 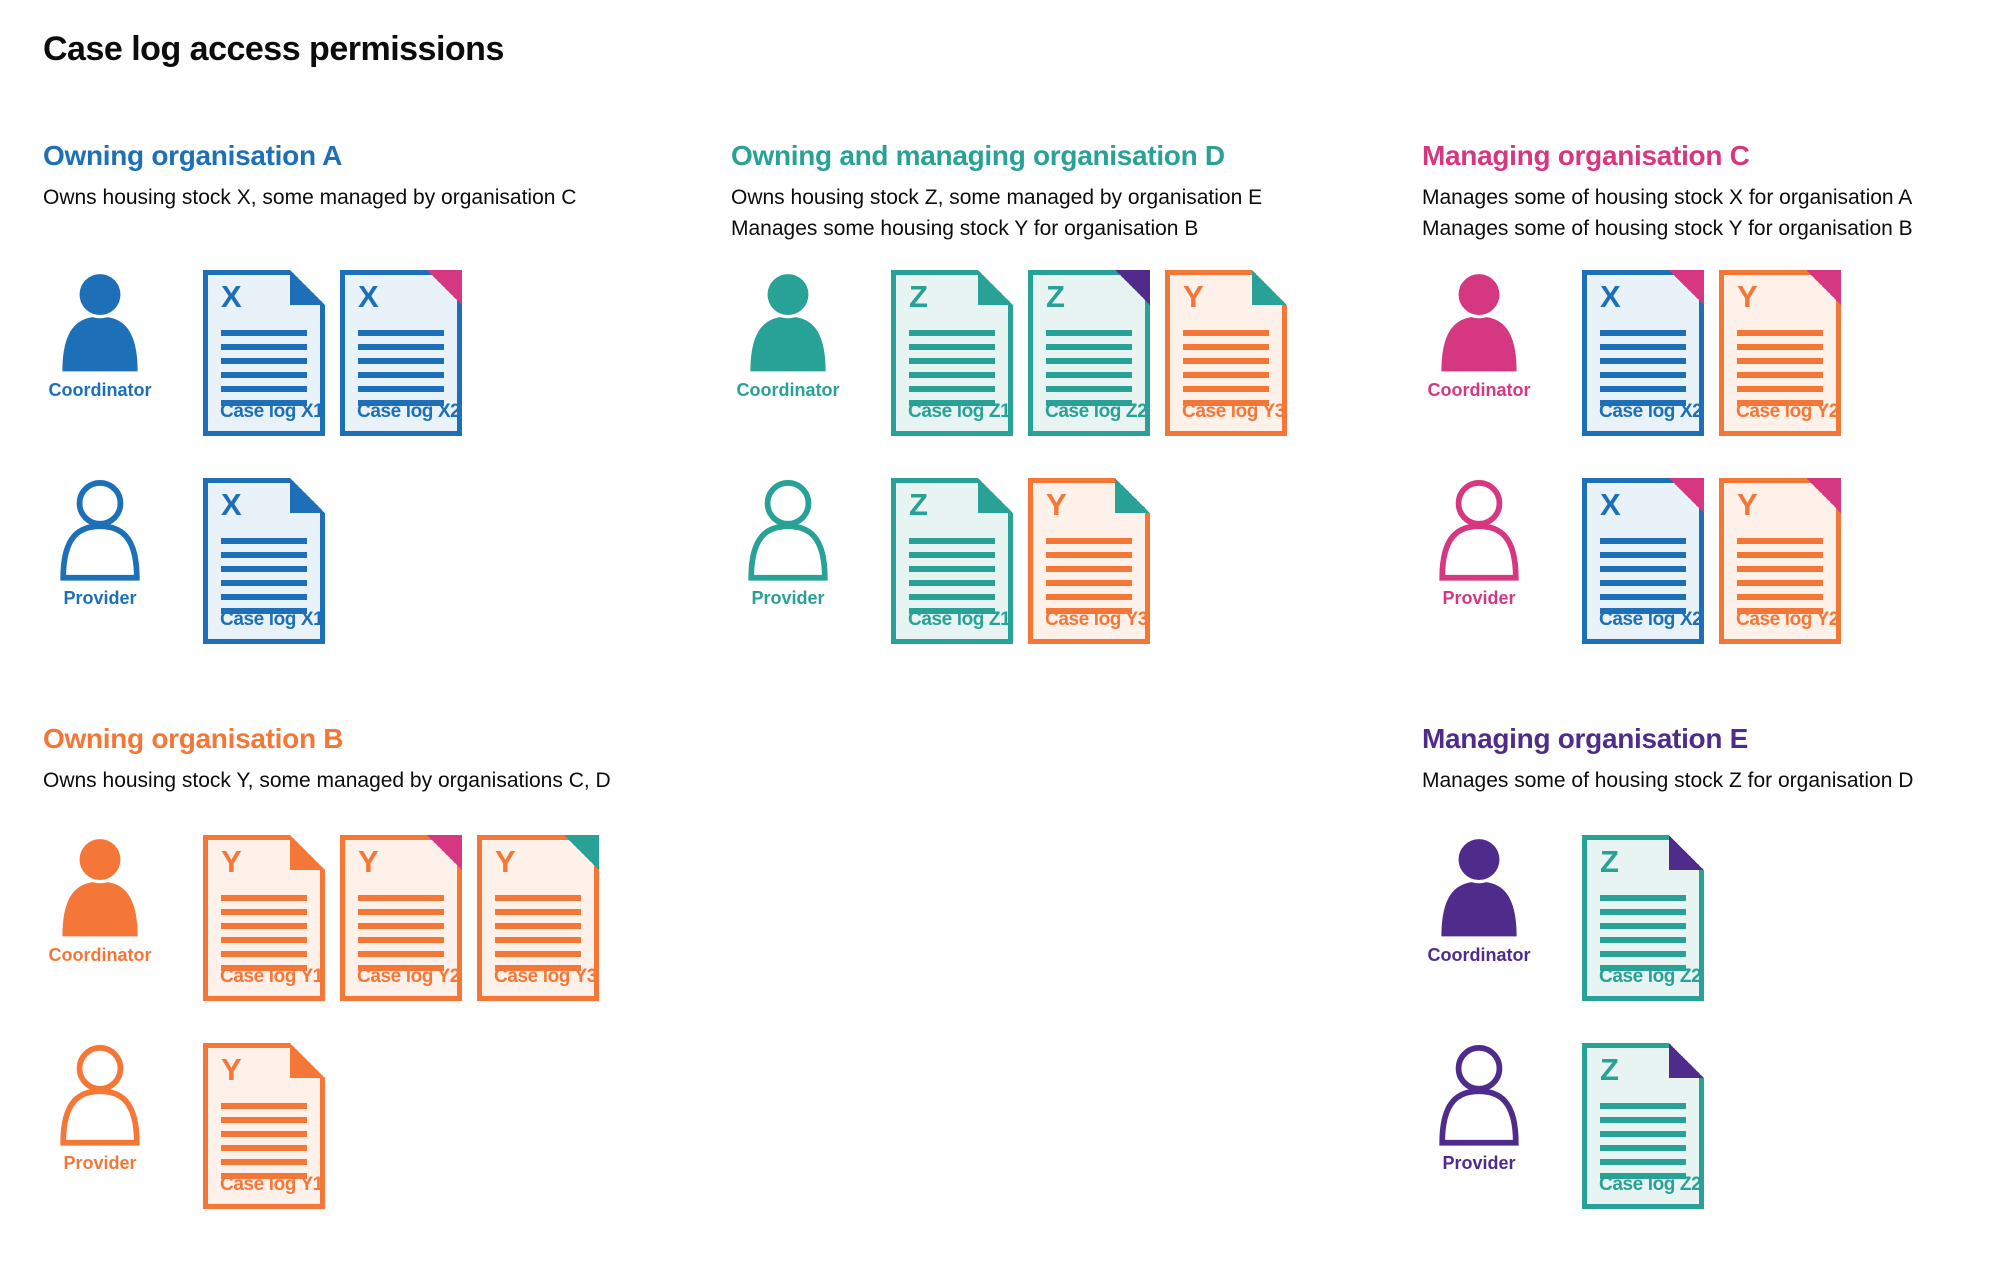 I want to click on case-log-documents: Y Case log Y1, so click(x=264, y=1126).